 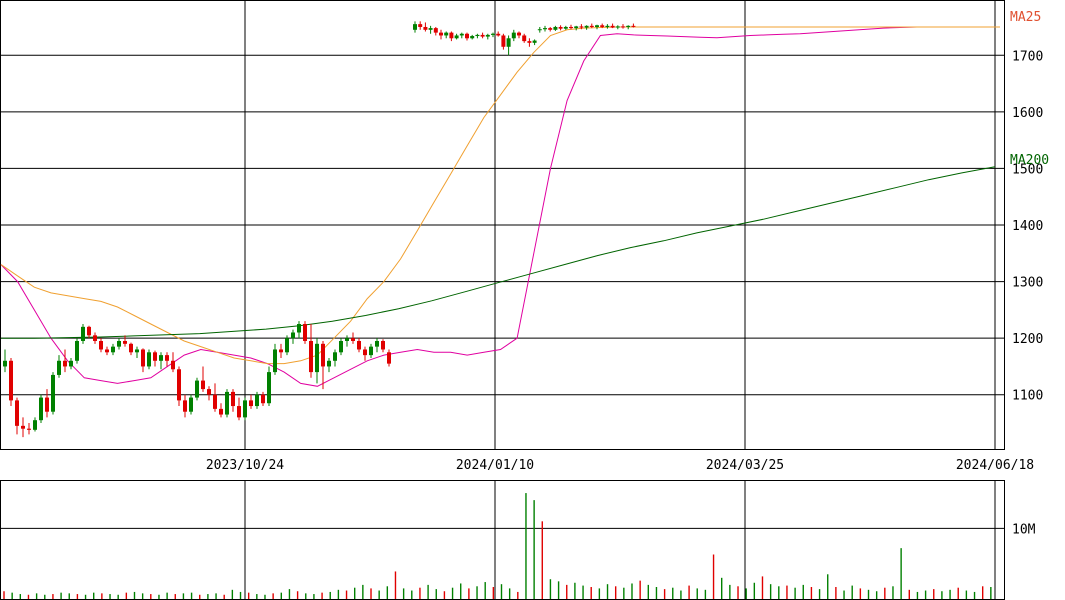 I want to click on date-tick-label: 2024/03/25, so click(x=745, y=465).